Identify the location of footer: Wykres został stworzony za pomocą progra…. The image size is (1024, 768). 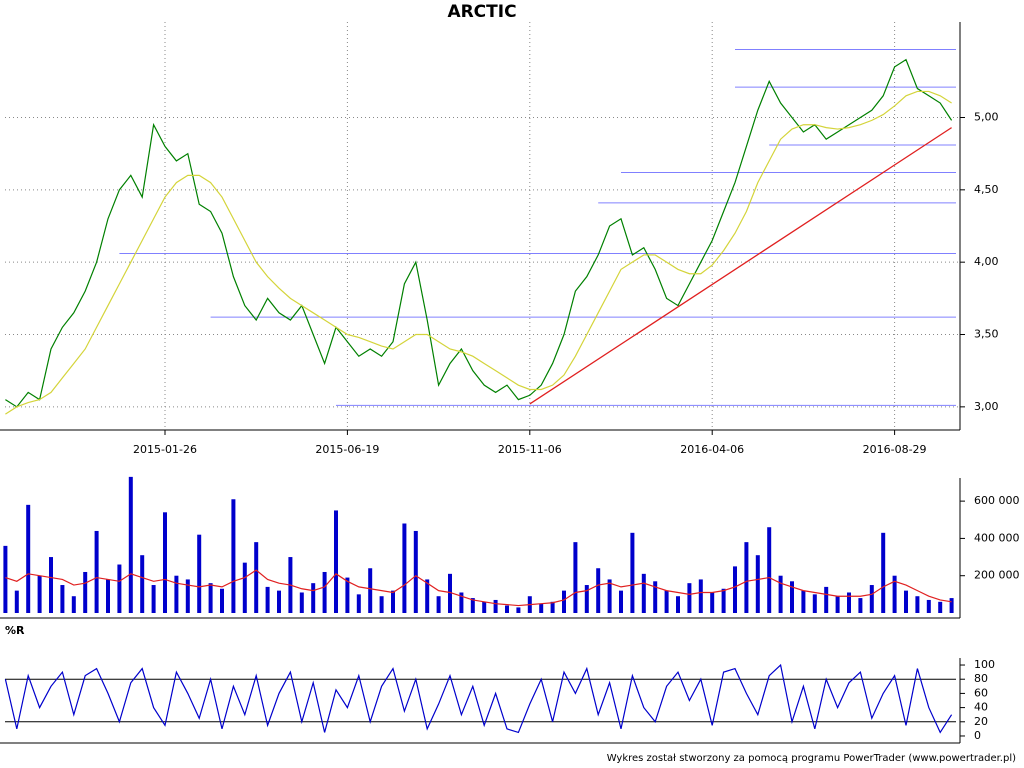
(811, 758).